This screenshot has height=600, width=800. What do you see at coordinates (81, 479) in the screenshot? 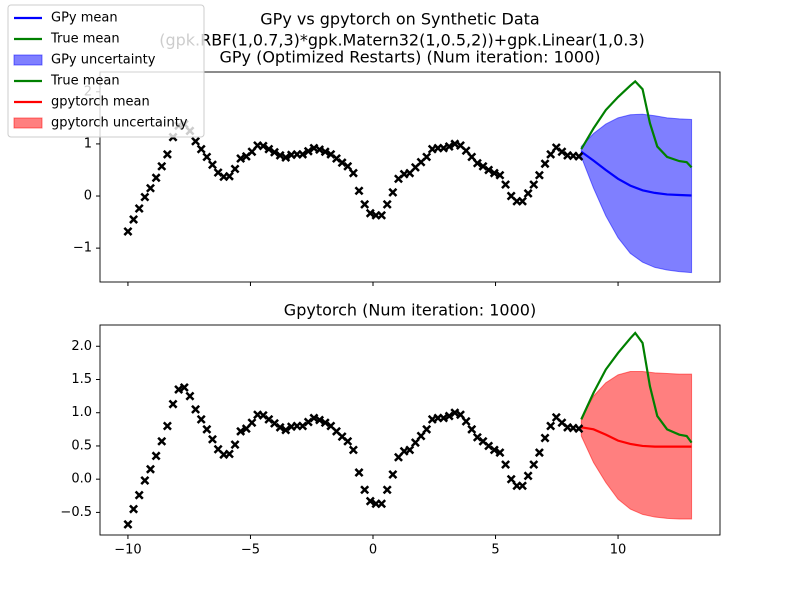
I see `y-tick-label: 0.0` at bounding box center [81, 479].